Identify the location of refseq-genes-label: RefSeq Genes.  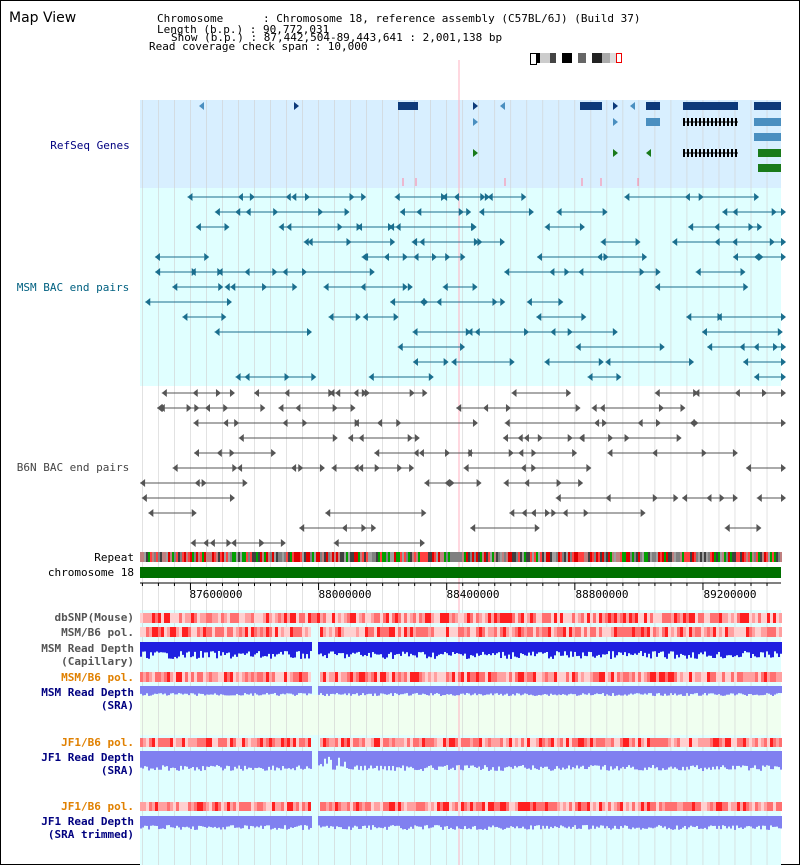
(90, 145).